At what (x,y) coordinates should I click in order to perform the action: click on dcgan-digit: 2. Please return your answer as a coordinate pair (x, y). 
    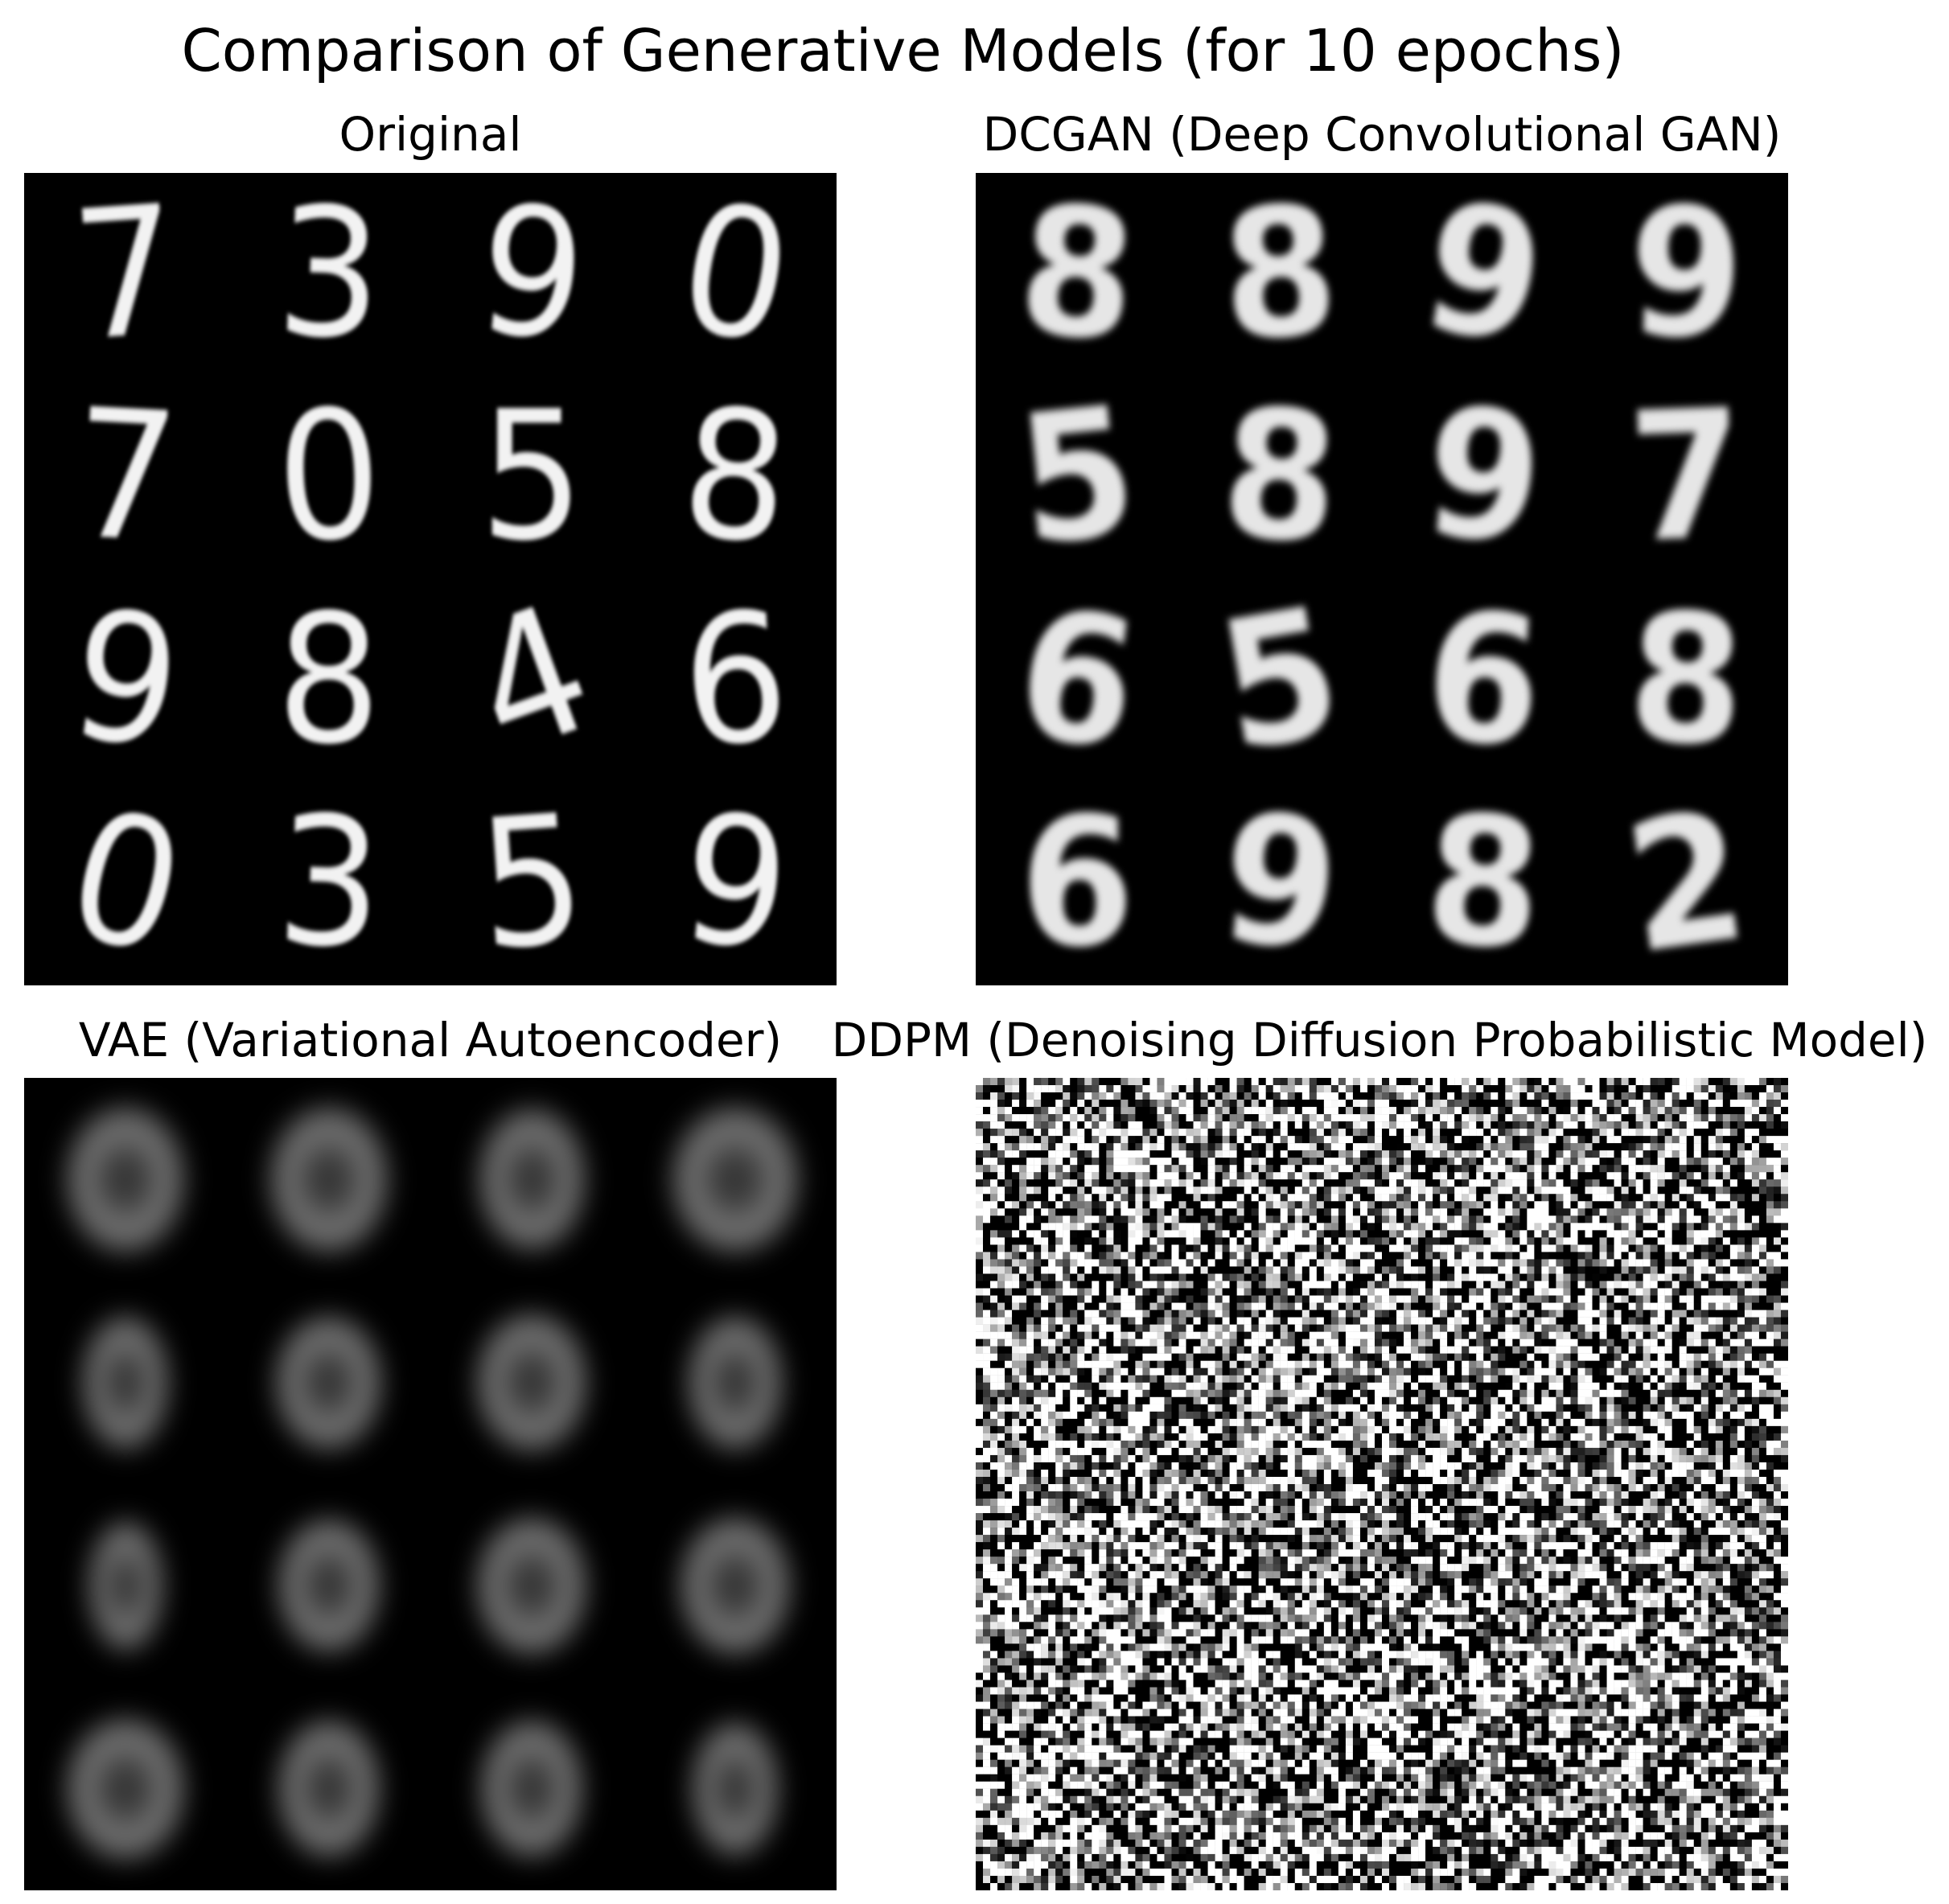
    Looking at the image, I should click on (1686, 879).